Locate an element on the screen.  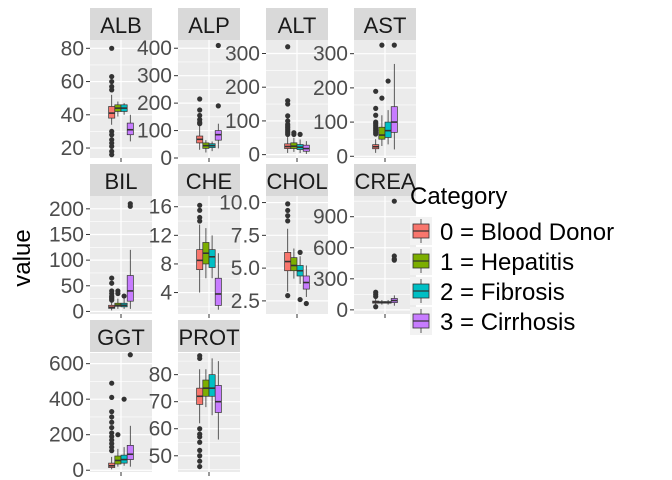
facet-panel-ast: AST 0 100 200 300 is located at coordinates (364, 88).